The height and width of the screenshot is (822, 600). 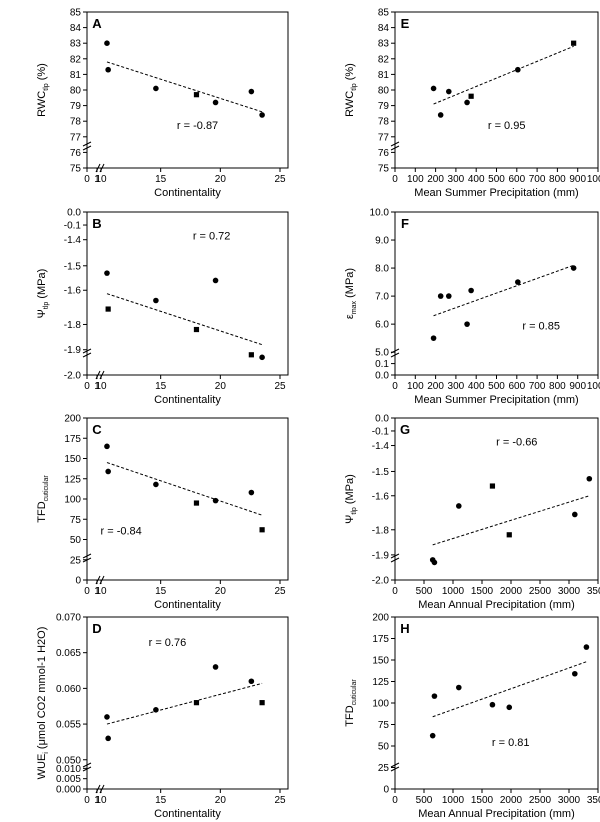 I want to click on x-tick-label: 400, so click(x=476, y=386).